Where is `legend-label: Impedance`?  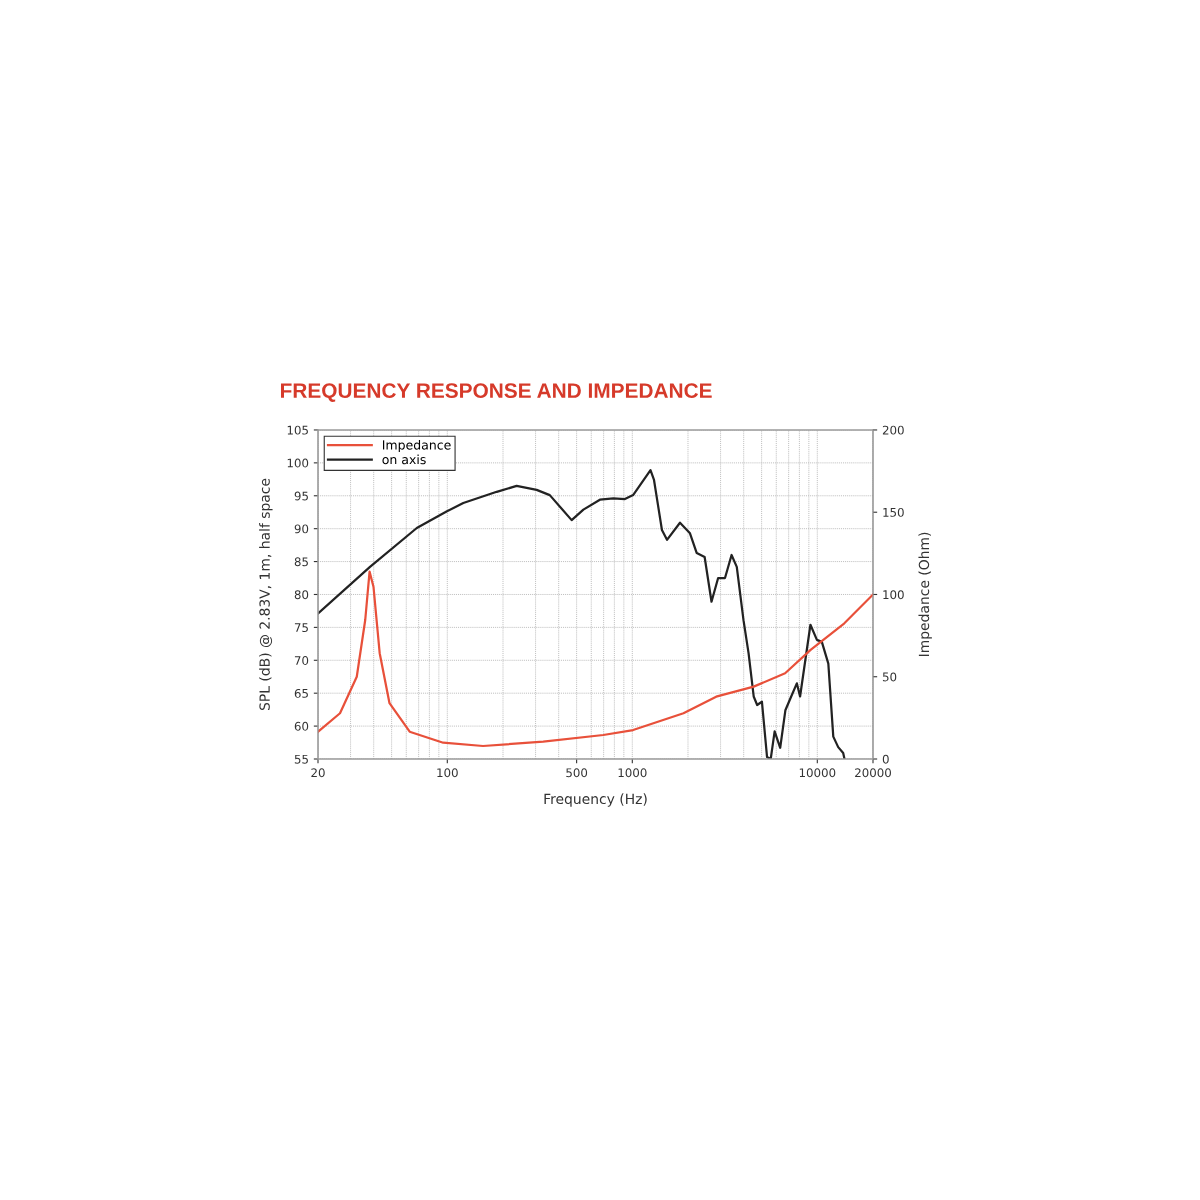
legend-label: Impedance is located at coordinates (416, 446).